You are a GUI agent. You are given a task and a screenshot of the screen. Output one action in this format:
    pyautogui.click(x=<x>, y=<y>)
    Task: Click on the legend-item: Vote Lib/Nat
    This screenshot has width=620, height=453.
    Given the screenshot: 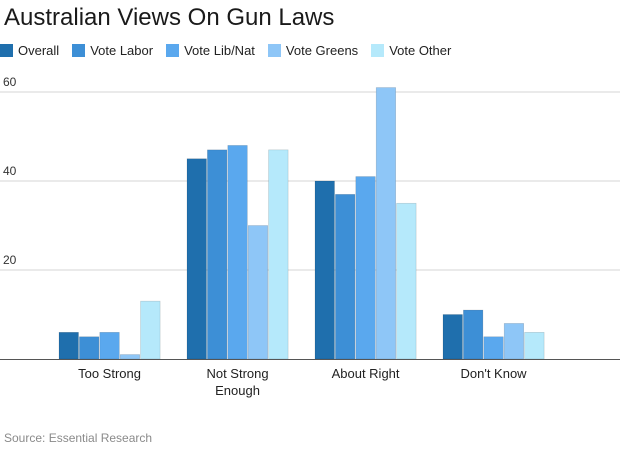 What is the action you would take?
    pyautogui.click(x=210, y=50)
    